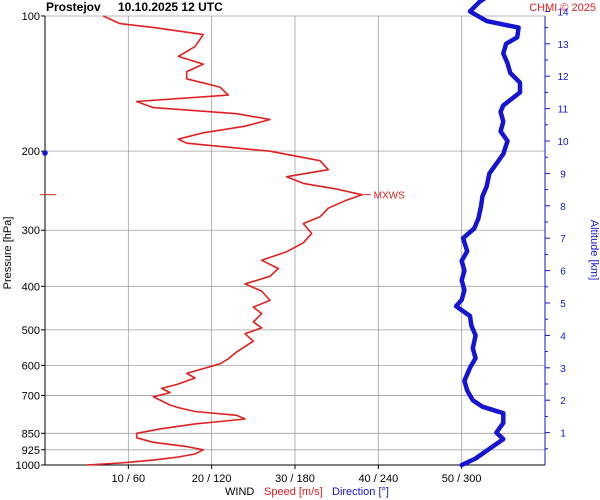 Image resolution: width=600 pixels, height=500 pixels. I want to click on wind-axis-title: WIND, so click(239, 492).